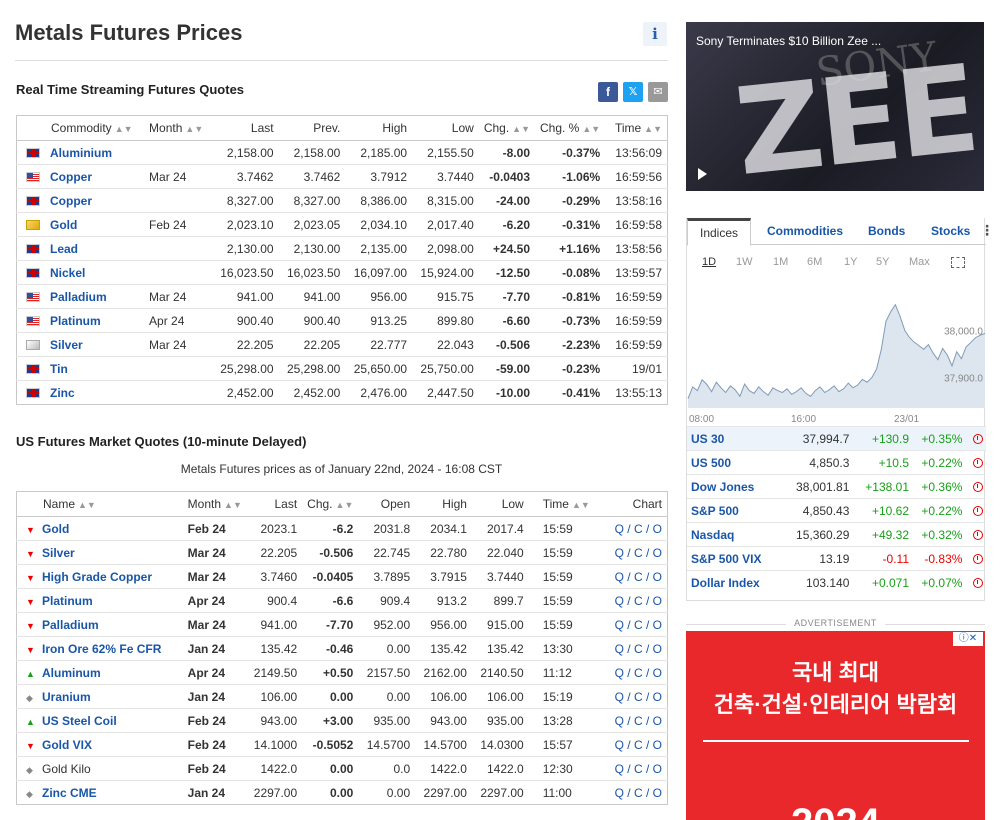  What do you see at coordinates (62, 392) in the screenshot?
I see `commodity-link: Zinc` at bounding box center [62, 392].